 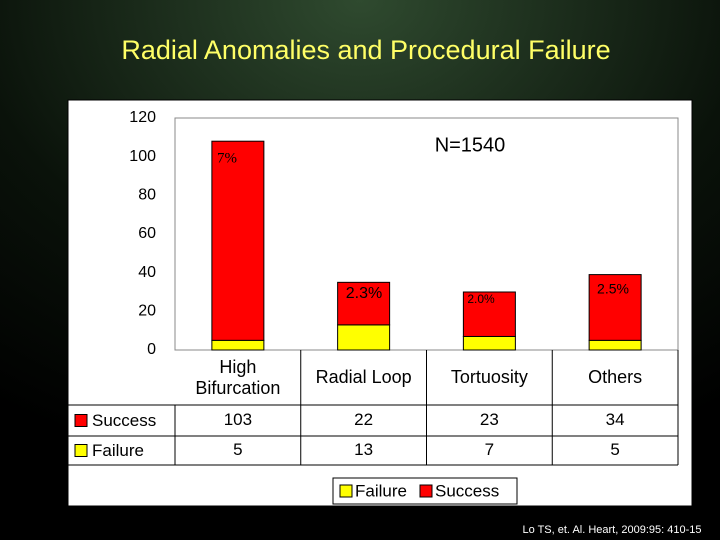 I want to click on x-tick-label-box: Radial Loop, so click(x=363, y=377).